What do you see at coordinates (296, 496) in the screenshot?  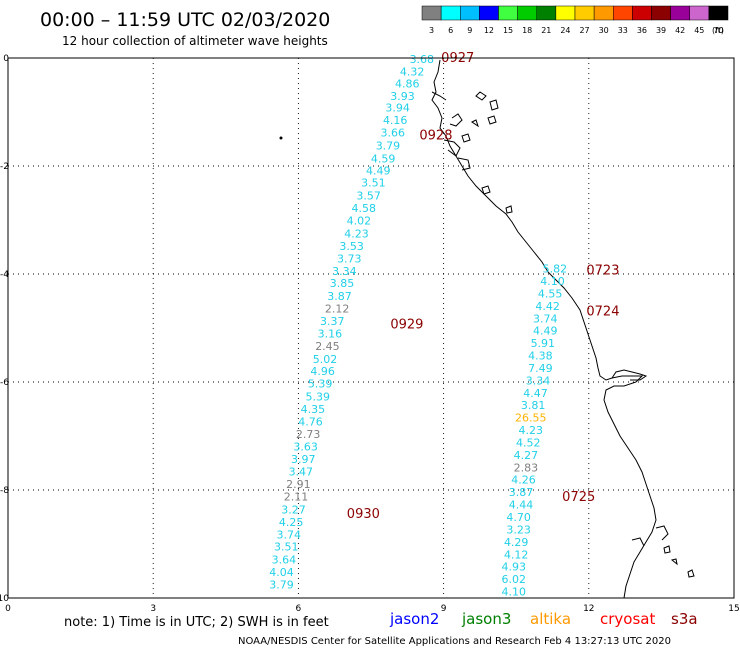 I see `swh-value: 2.11` at bounding box center [296, 496].